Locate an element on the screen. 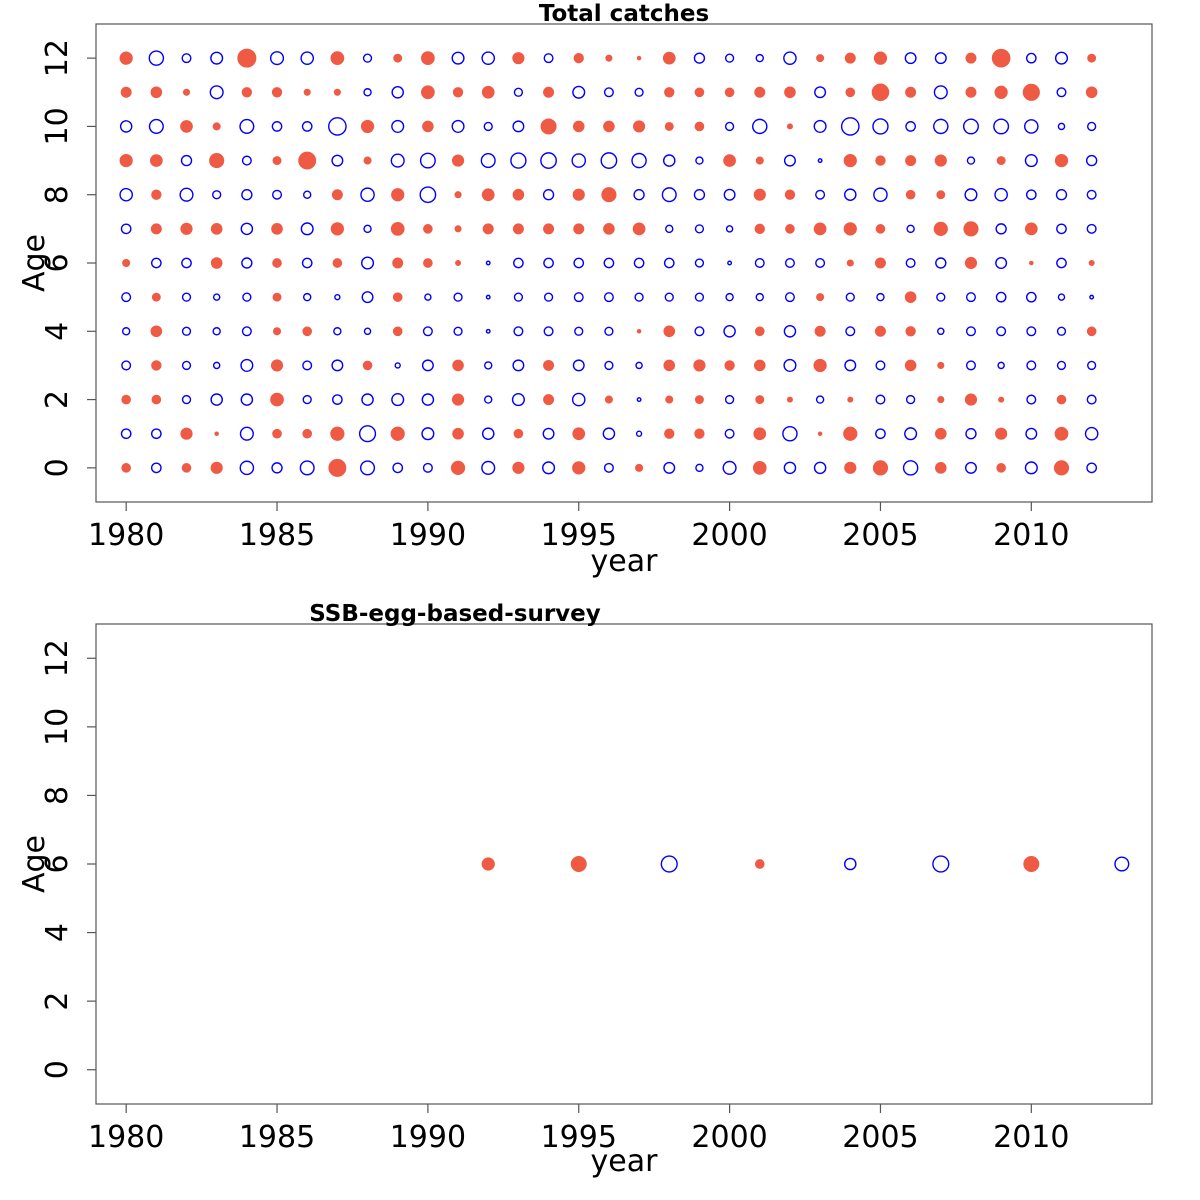 Image resolution: width=1200 pixels, height=1200 pixels. y-tick-label: 4 is located at coordinates (57, 331).